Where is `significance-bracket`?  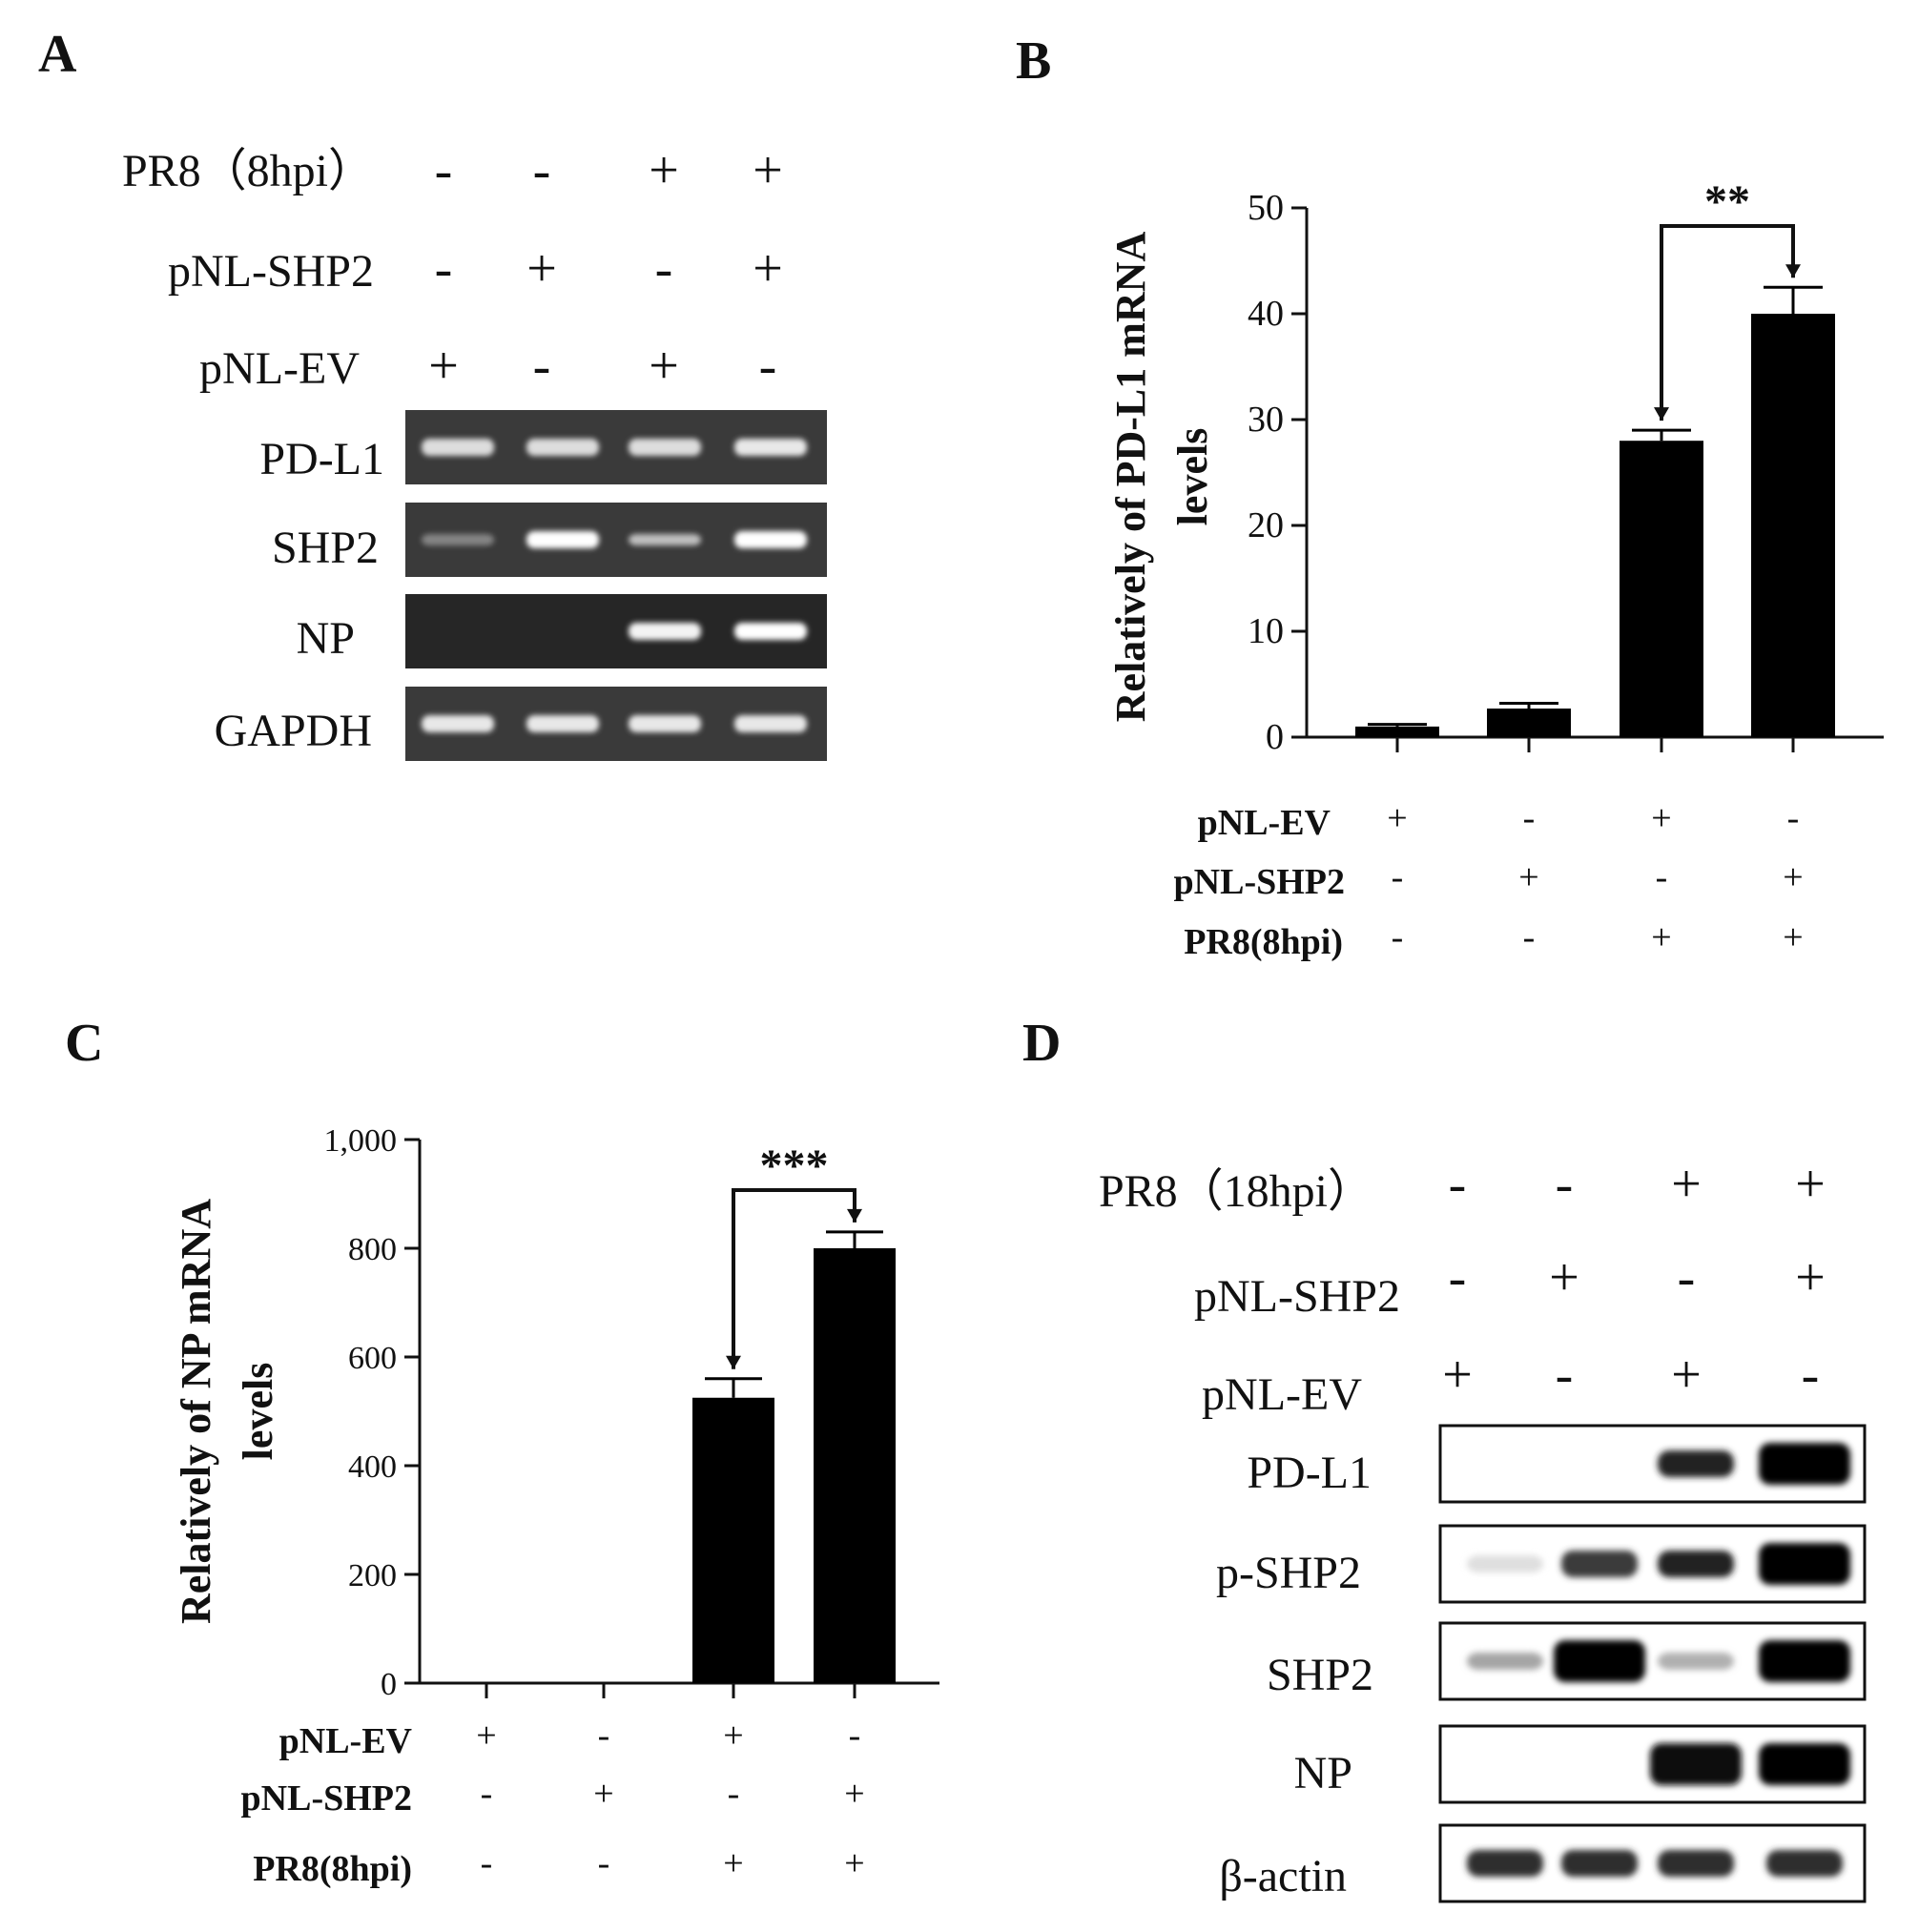 significance-bracket is located at coordinates (794, 1278).